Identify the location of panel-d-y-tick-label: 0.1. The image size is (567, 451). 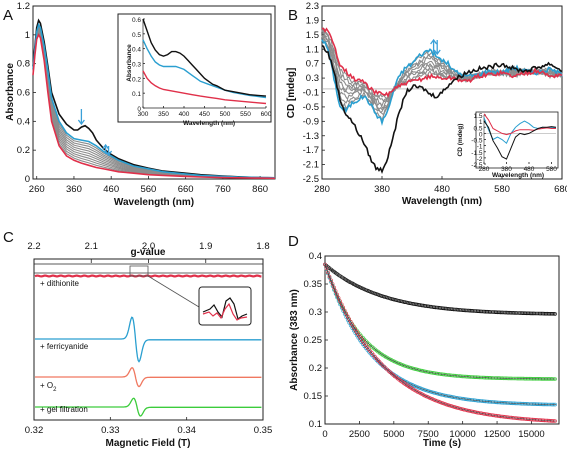
(315, 424).